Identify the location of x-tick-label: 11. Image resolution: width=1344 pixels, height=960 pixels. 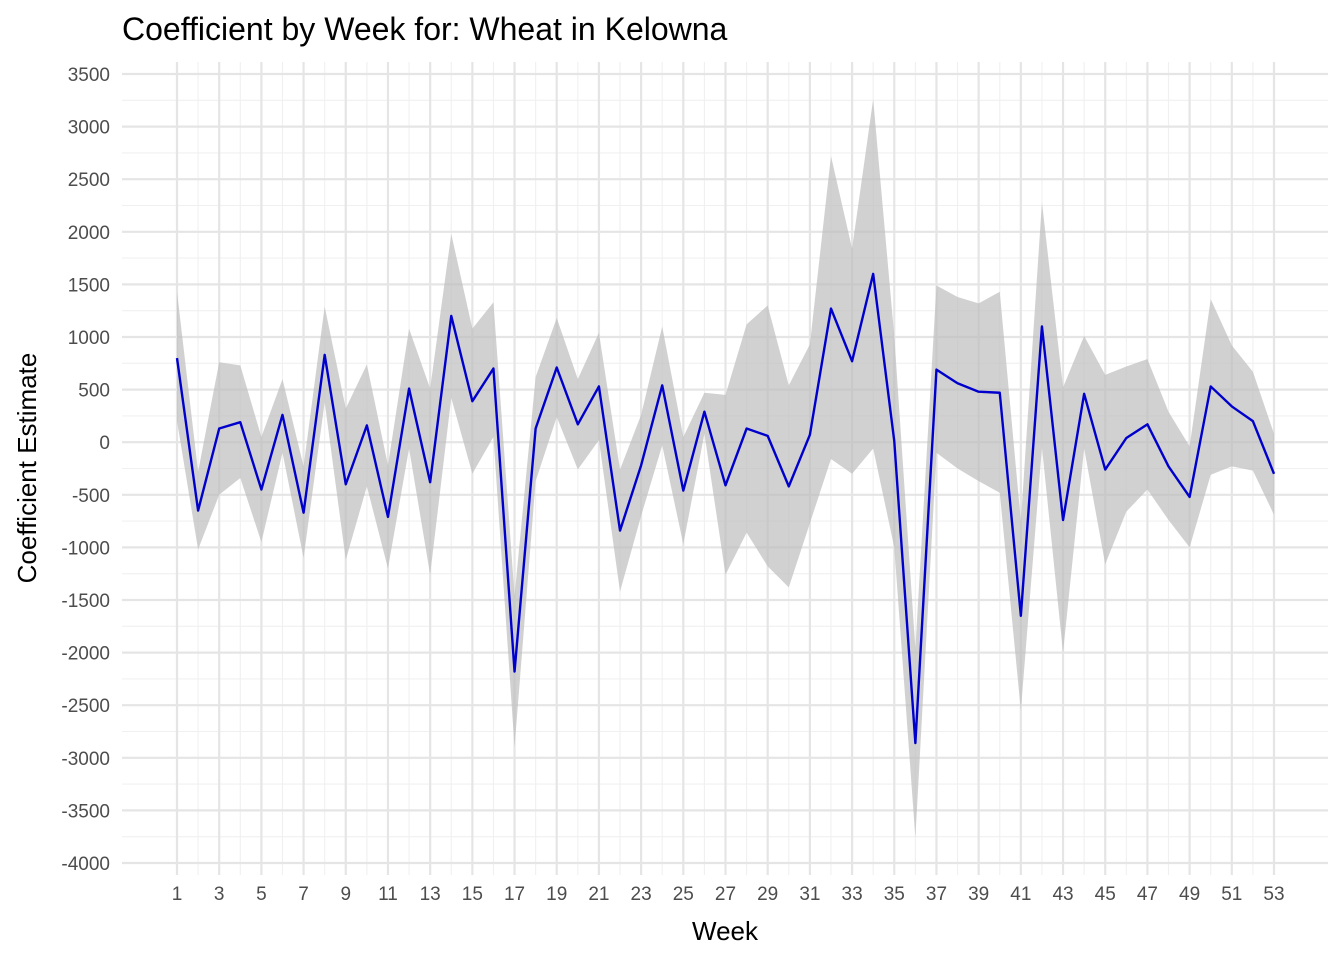
(388, 894).